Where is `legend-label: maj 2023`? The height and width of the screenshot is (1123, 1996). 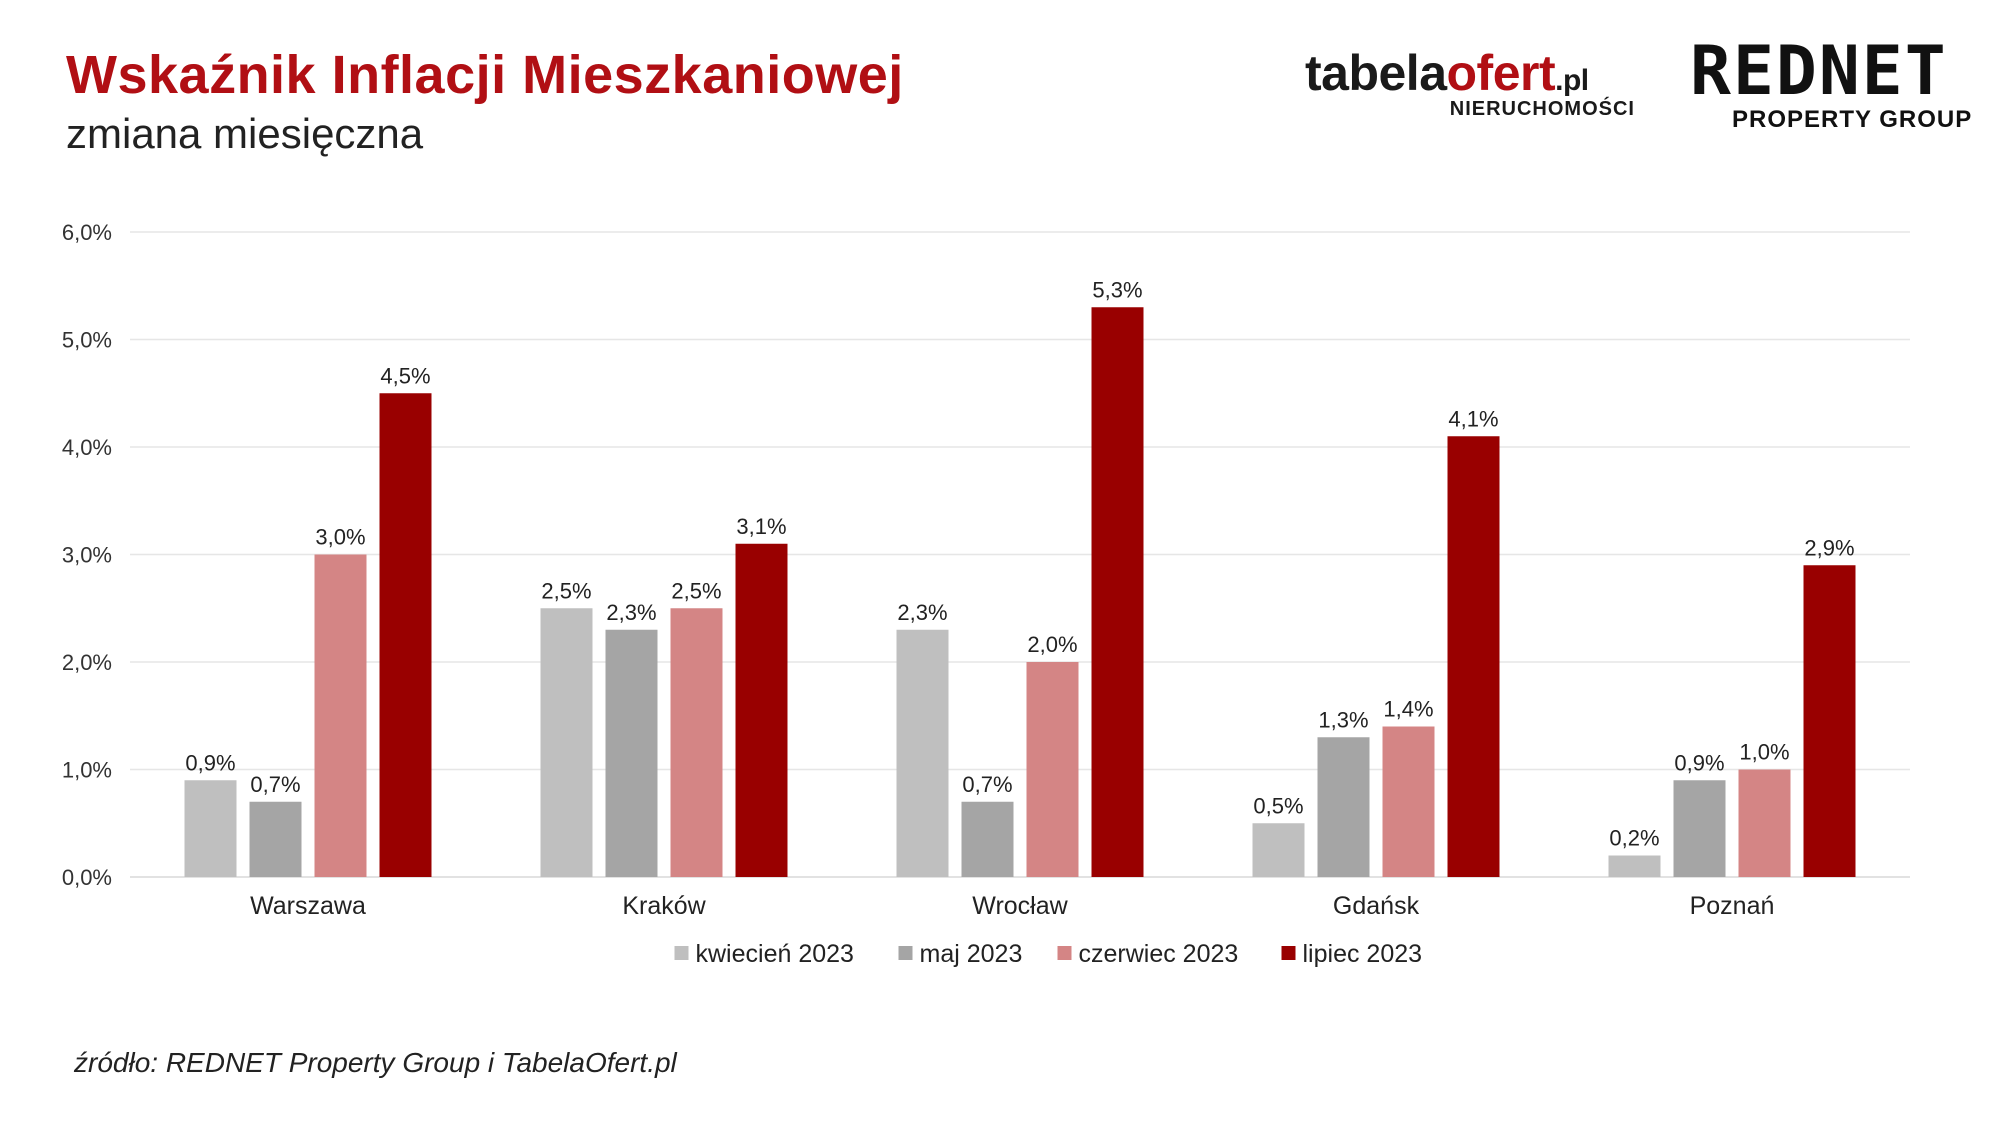 legend-label: maj 2023 is located at coordinates (971, 954).